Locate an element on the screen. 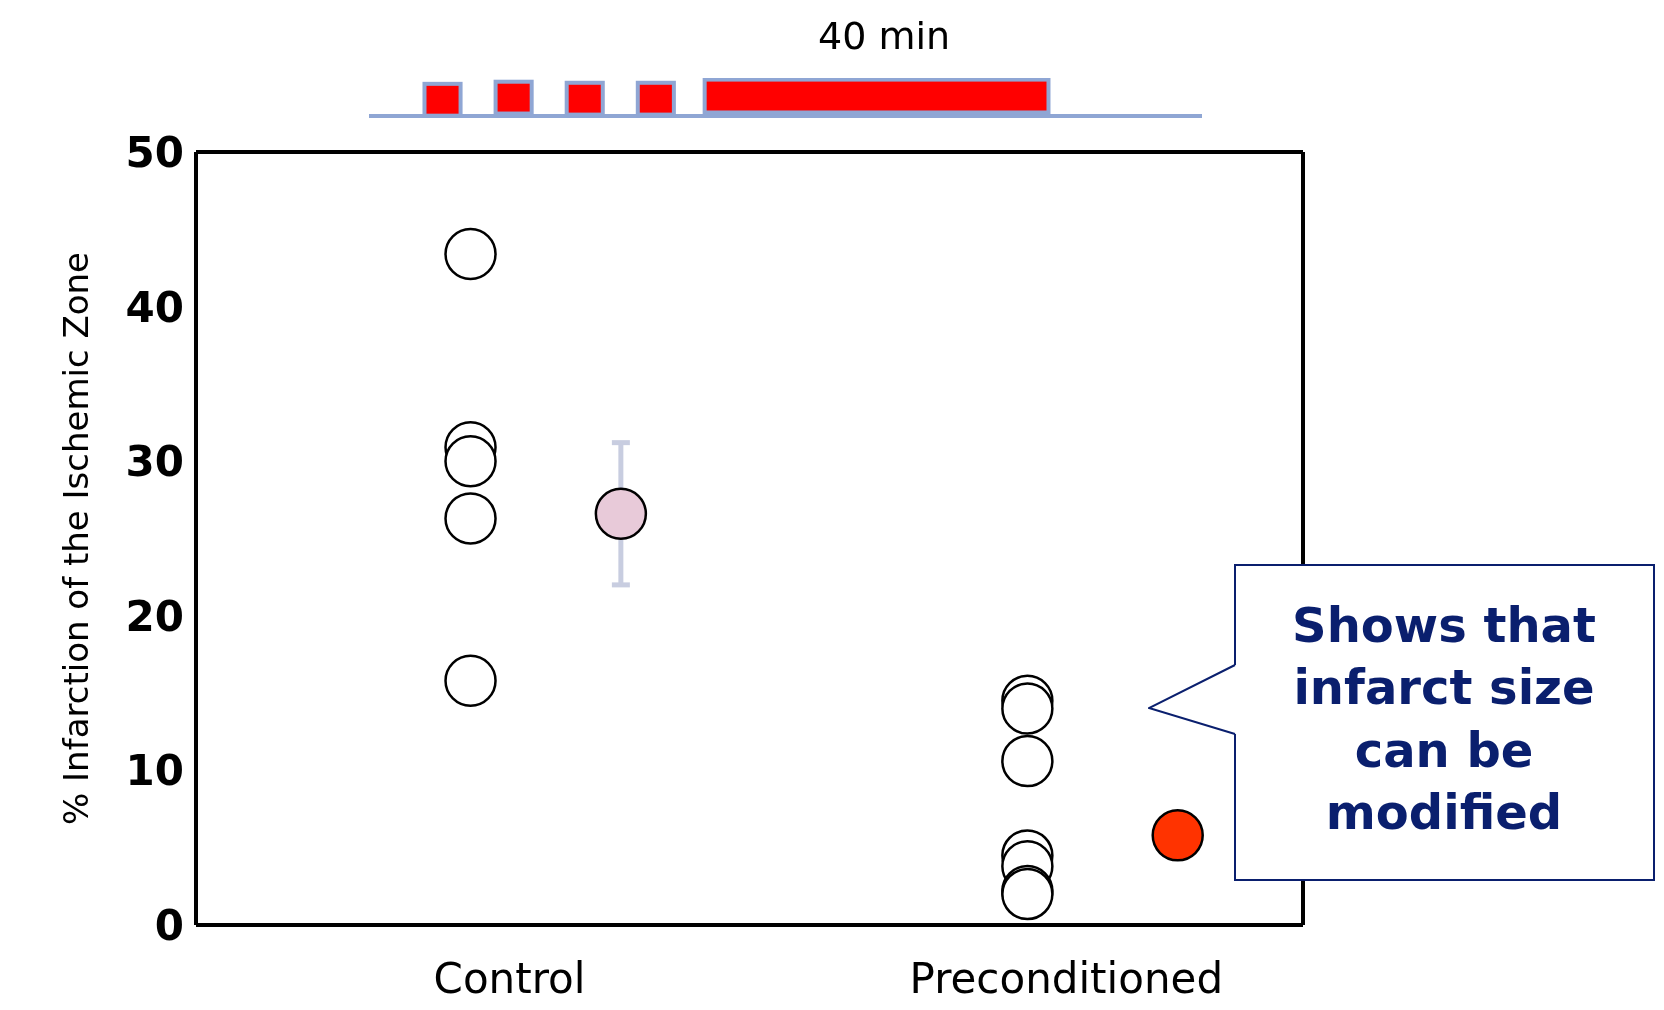 The image size is (1664, 1010). y-tick-label: 40 is located at coordinates (154, 307).